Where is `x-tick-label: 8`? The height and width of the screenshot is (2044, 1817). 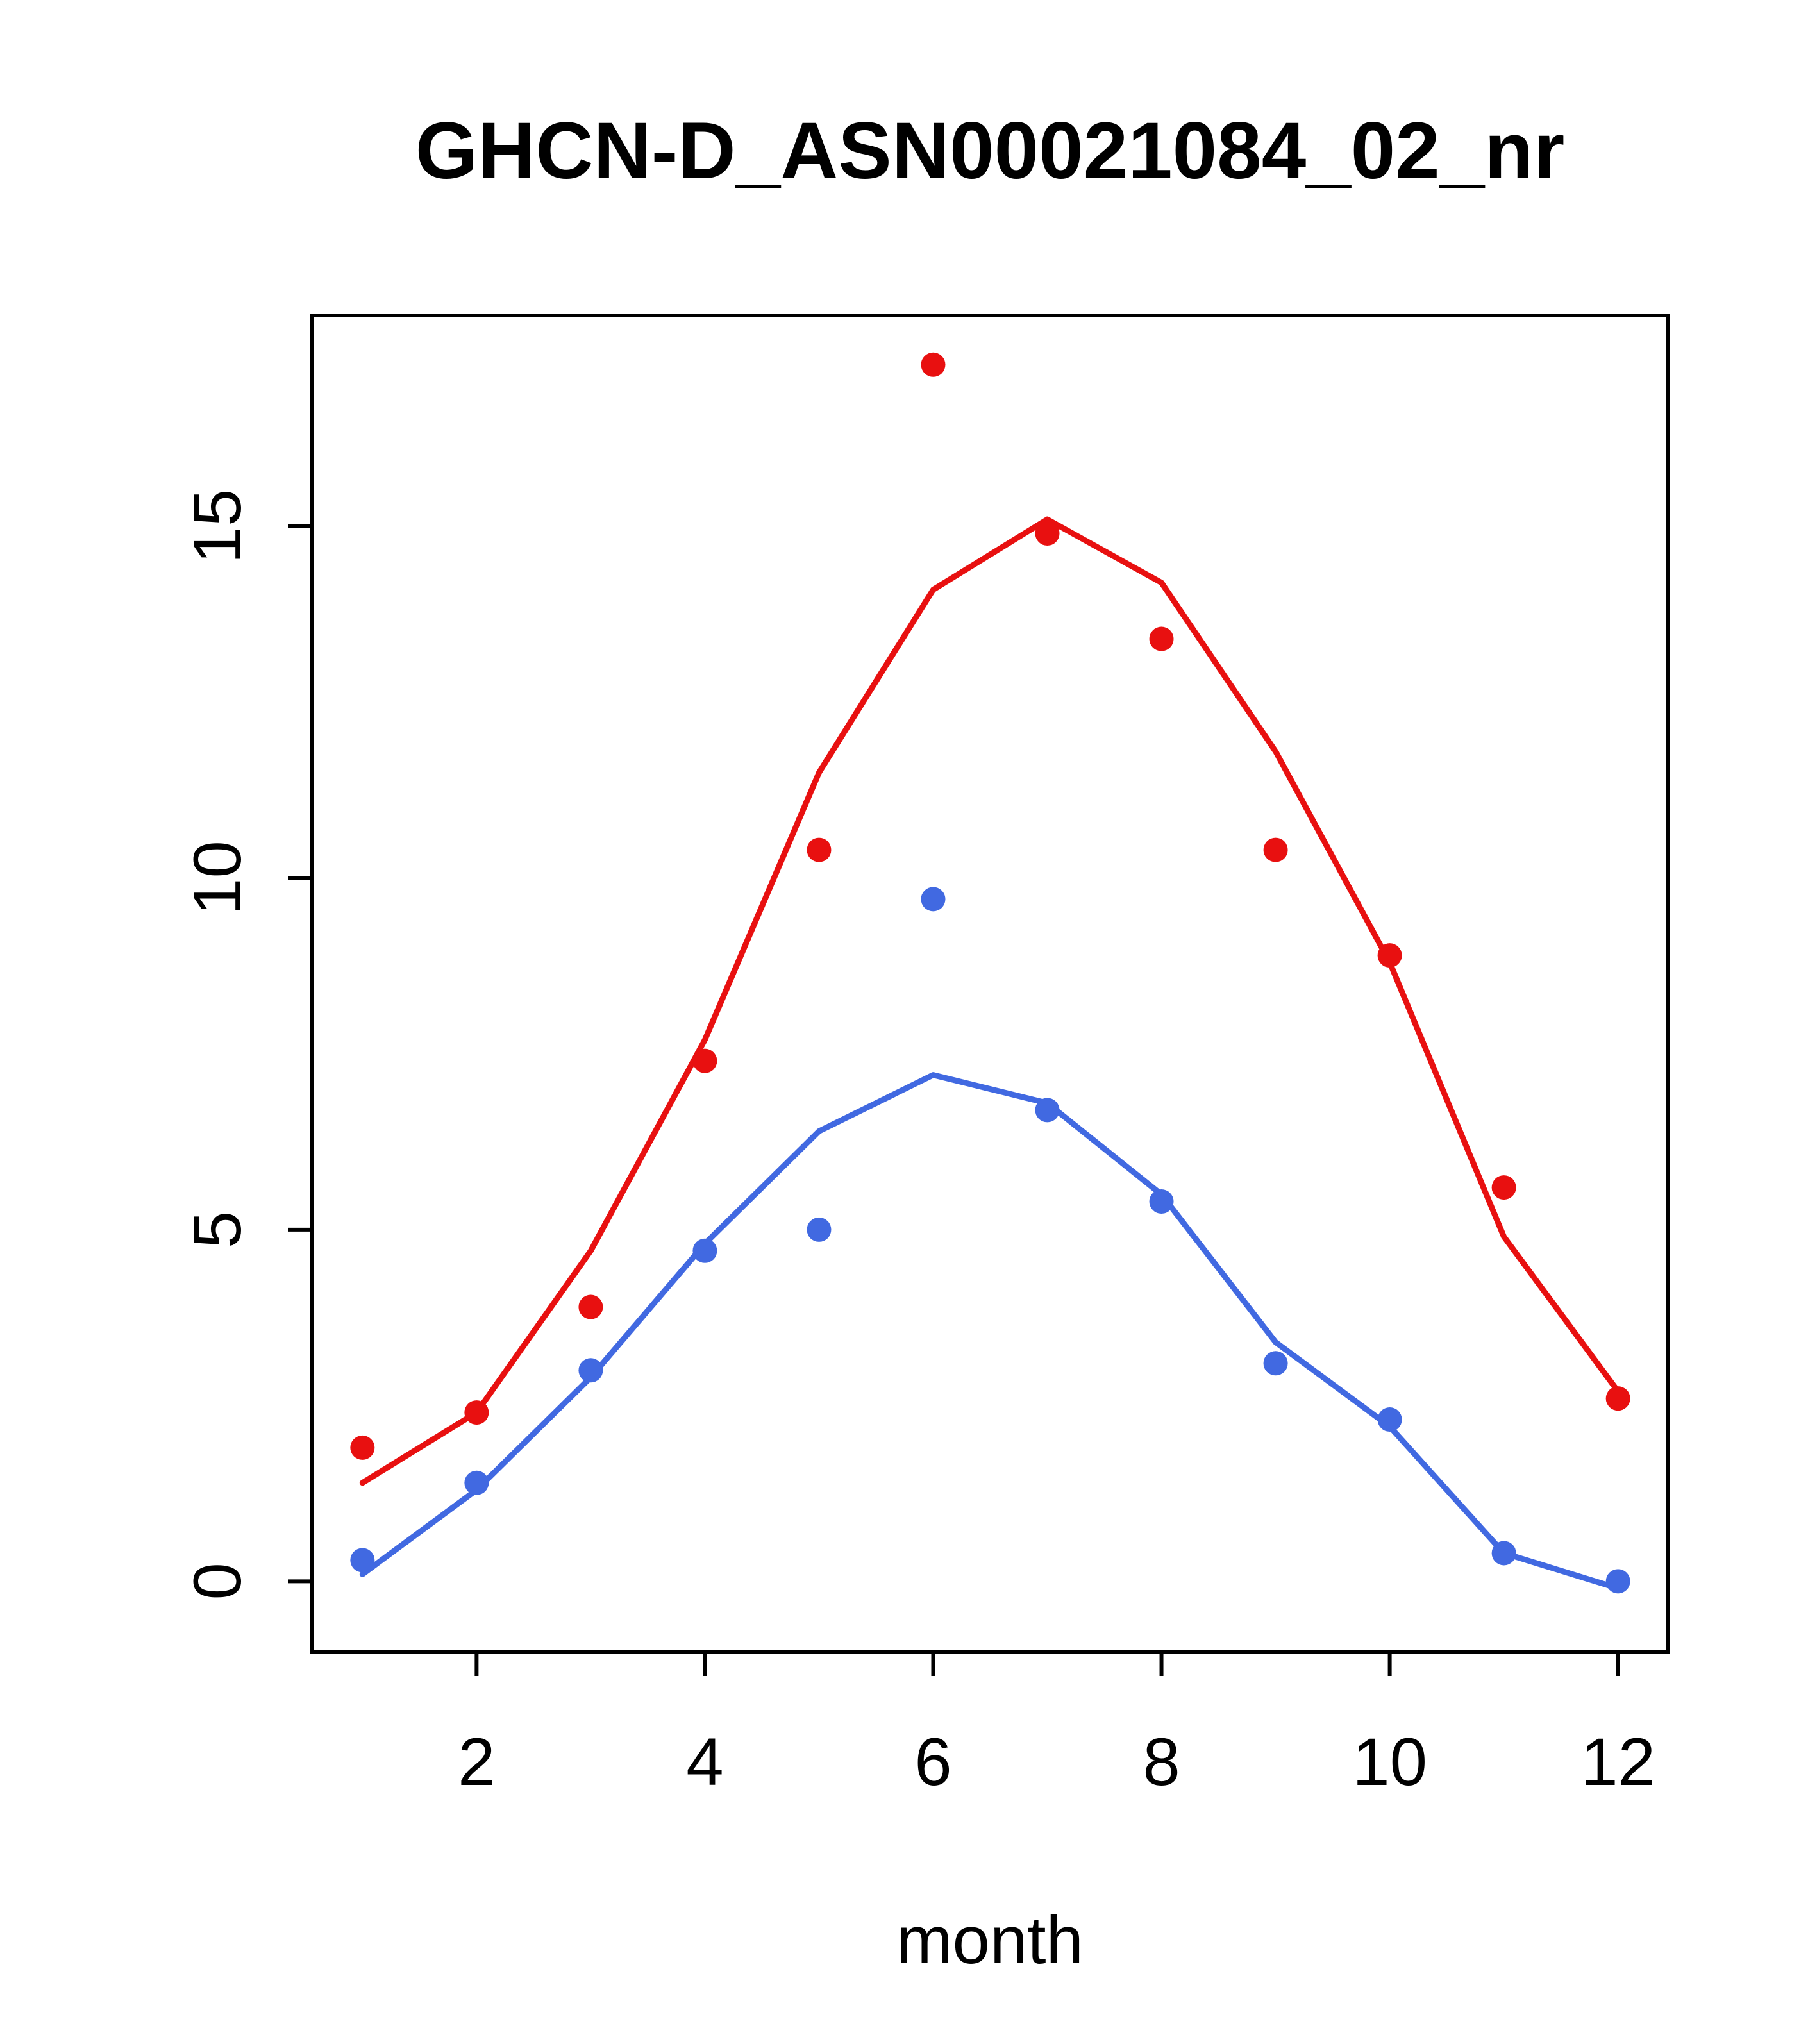
x-tick-label: 8 is located at coordinates (1161, 1763).